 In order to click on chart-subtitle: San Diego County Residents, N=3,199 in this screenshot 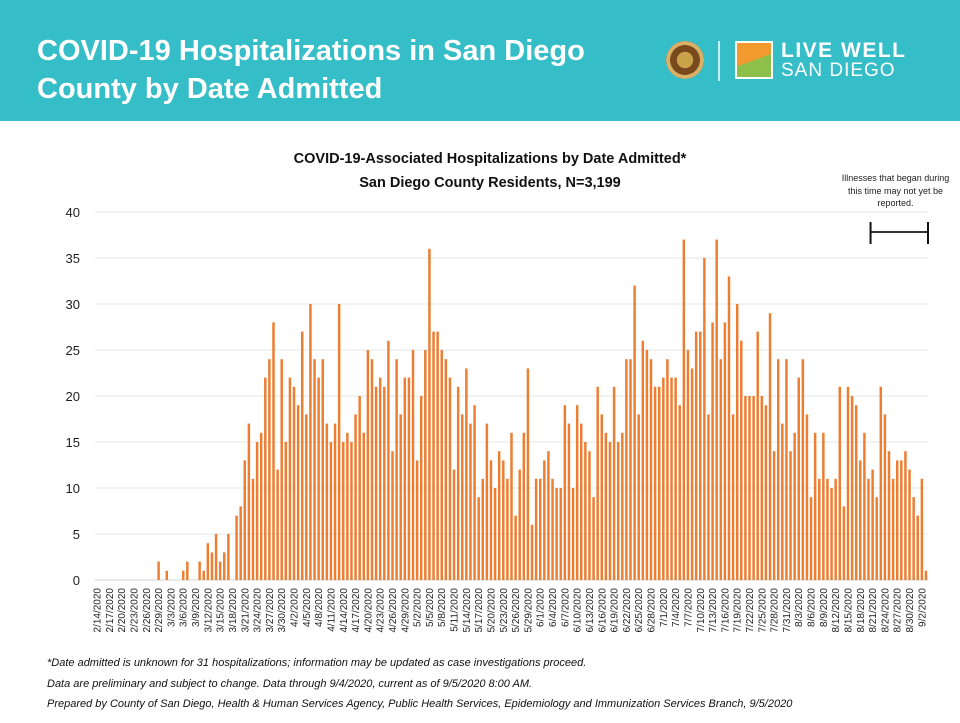, I will do `click(490, 183)`.